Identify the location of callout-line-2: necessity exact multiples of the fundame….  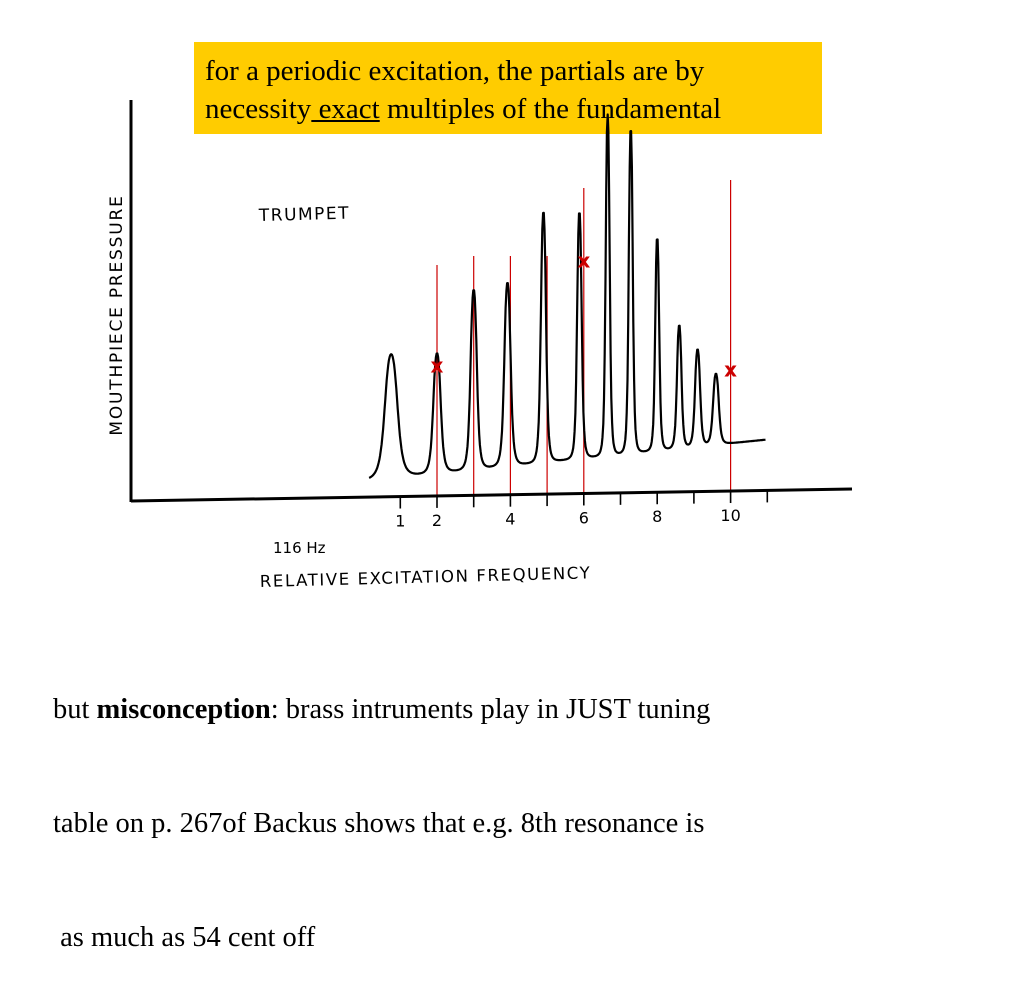
(508, 109).